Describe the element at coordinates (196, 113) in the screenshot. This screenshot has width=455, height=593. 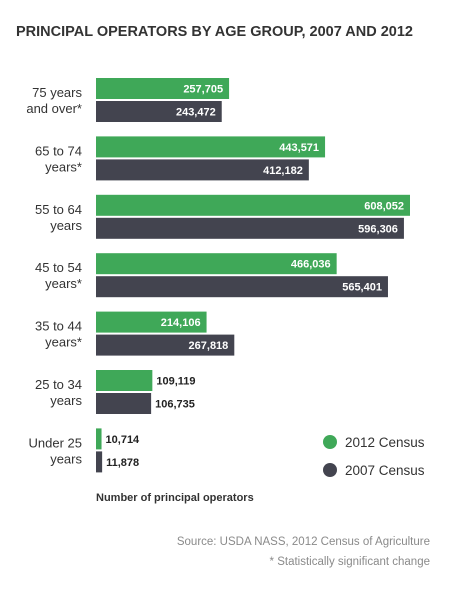
I see `bar-value-label: 243,472` at that location.